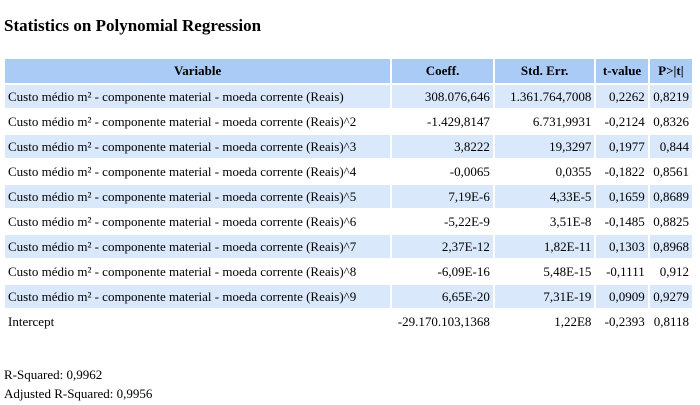 The width and height of the screenshot is (700, 405). What do you see at coordinates (442, 321) in the screenshot?
I see `cell-coeff: -29.170.103,1368` at bounding box center [442, 321].